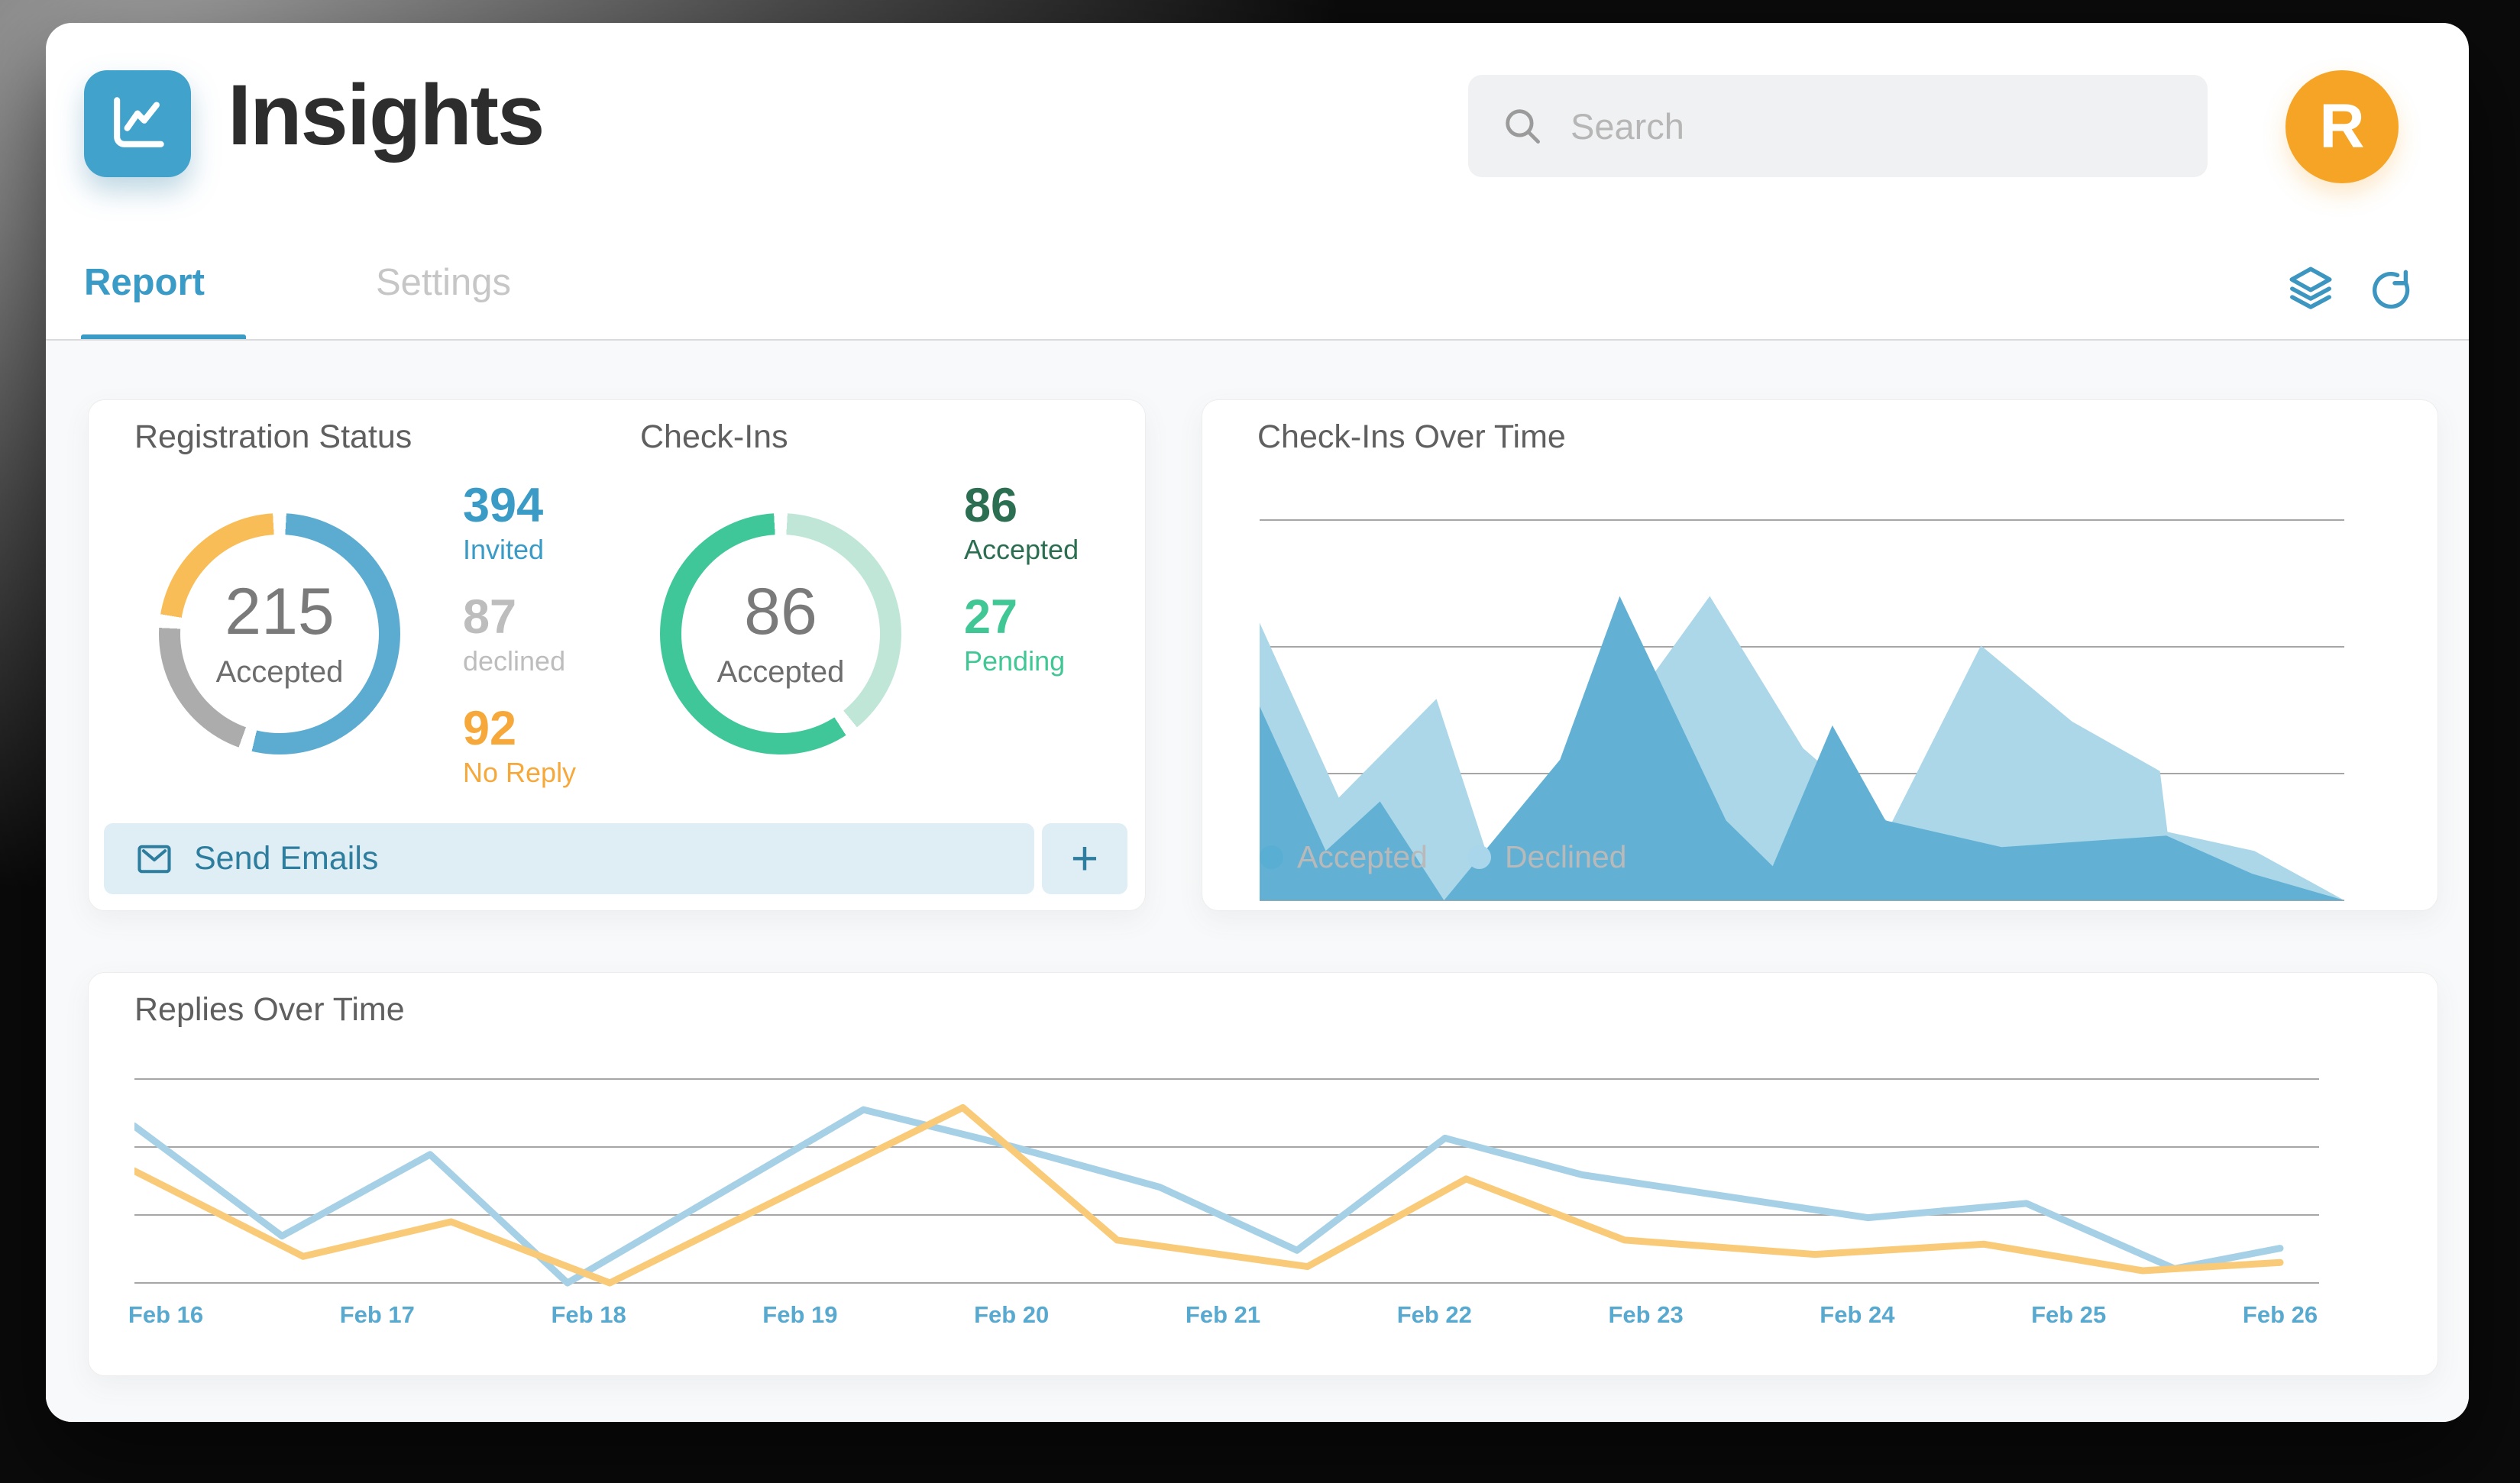 The height and width of the screenshot is (1483, 2520). I want to click on check-ins-stats: 86 Accepted 27 Pending, so click(1022, 590).